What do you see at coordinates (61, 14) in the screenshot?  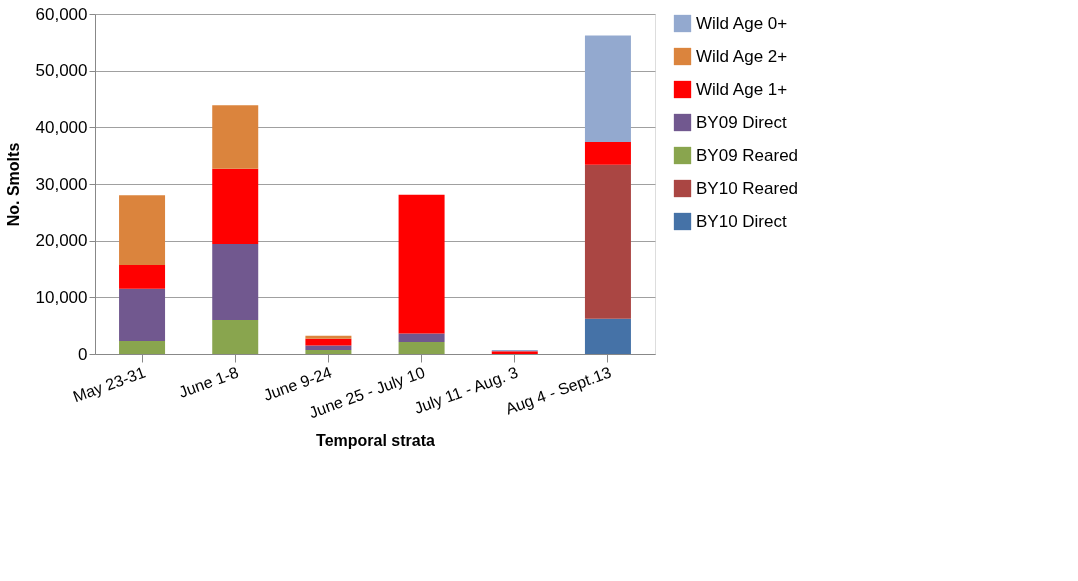 I see `y-tick-label: 60,000` at bounding box center [61, 14].